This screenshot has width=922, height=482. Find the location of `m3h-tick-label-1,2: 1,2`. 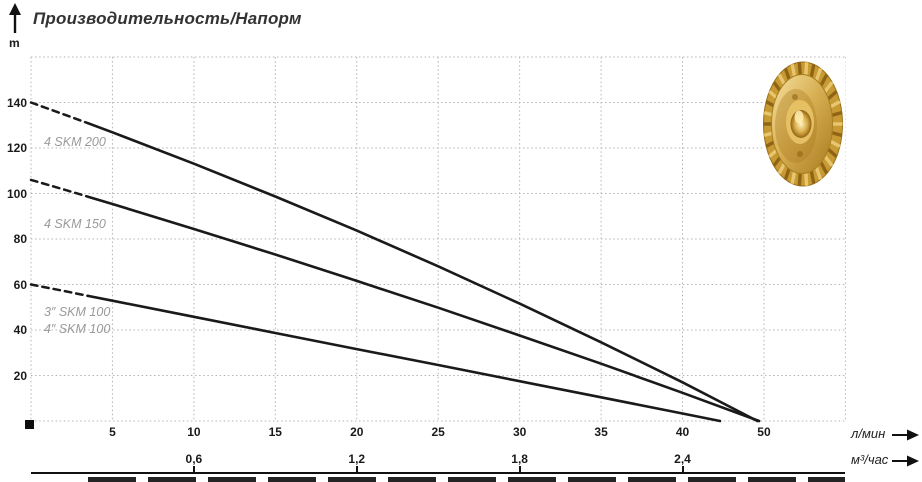

m3h-tick-label-1,2: 1,2 is located at coordinates (357, 459).